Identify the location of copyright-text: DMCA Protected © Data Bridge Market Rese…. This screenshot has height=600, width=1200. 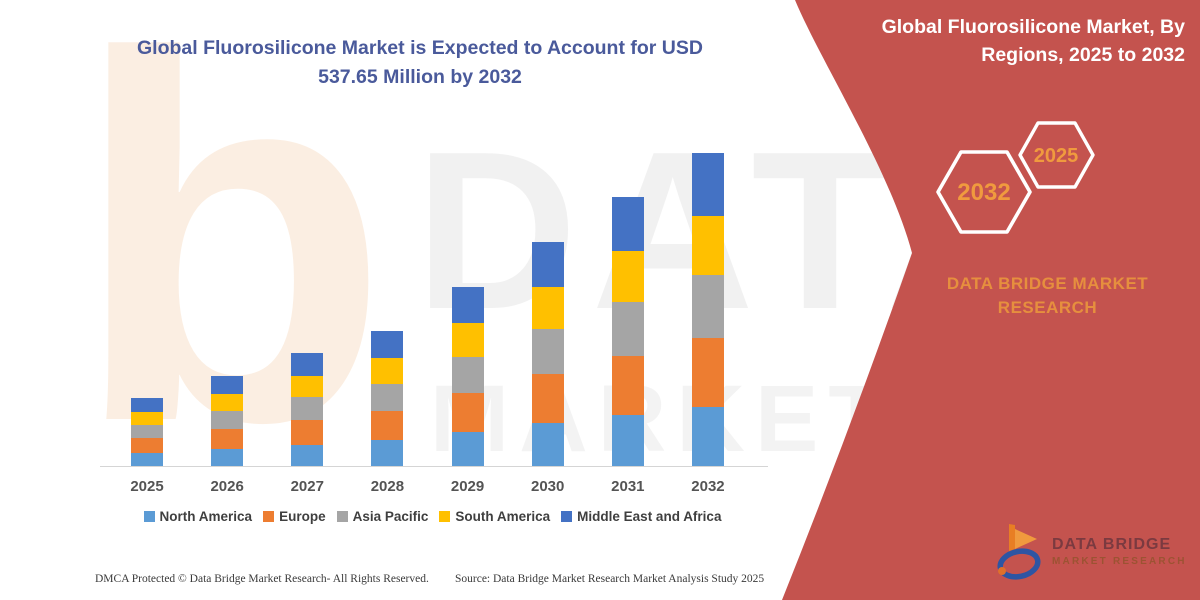
(262, 579).